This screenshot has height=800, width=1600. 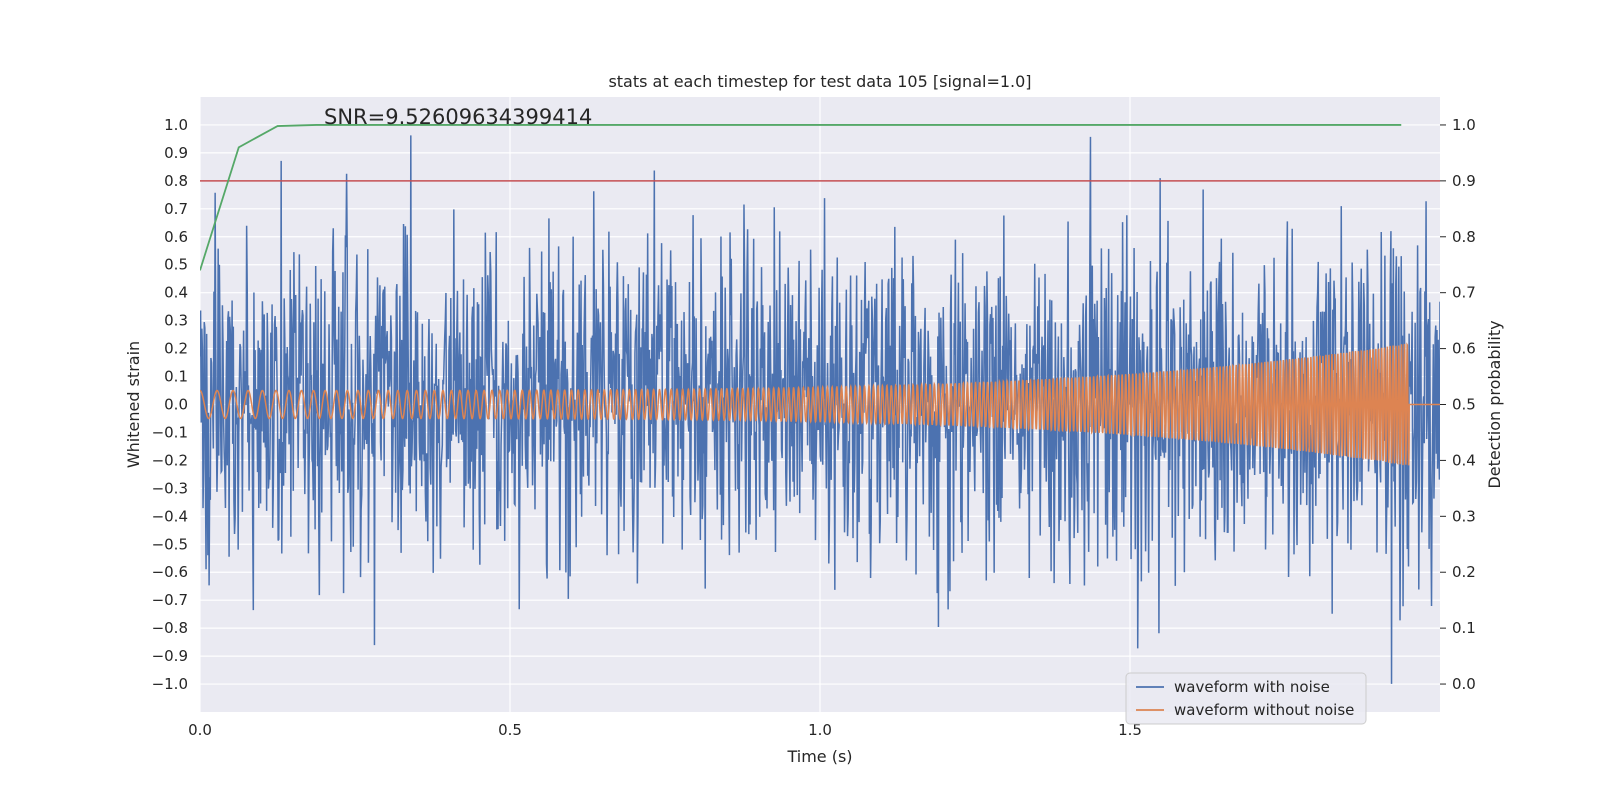 What do you see at coordinates (133, 404) in the screenshot?
I see `y-axis-label: Whitened strain` at bounding box center [133, 404].